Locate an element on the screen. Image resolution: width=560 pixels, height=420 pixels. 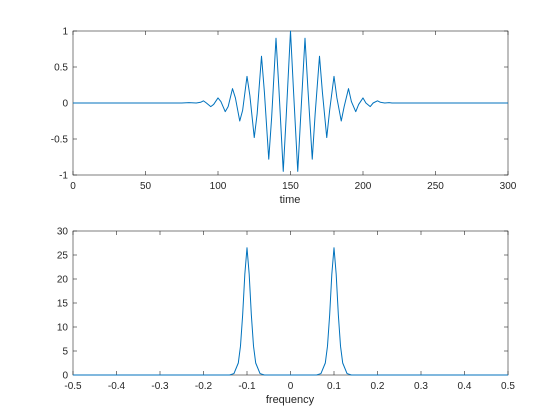
frequency-x-tick-label: 0.2 is located at coordinates (378, 386).